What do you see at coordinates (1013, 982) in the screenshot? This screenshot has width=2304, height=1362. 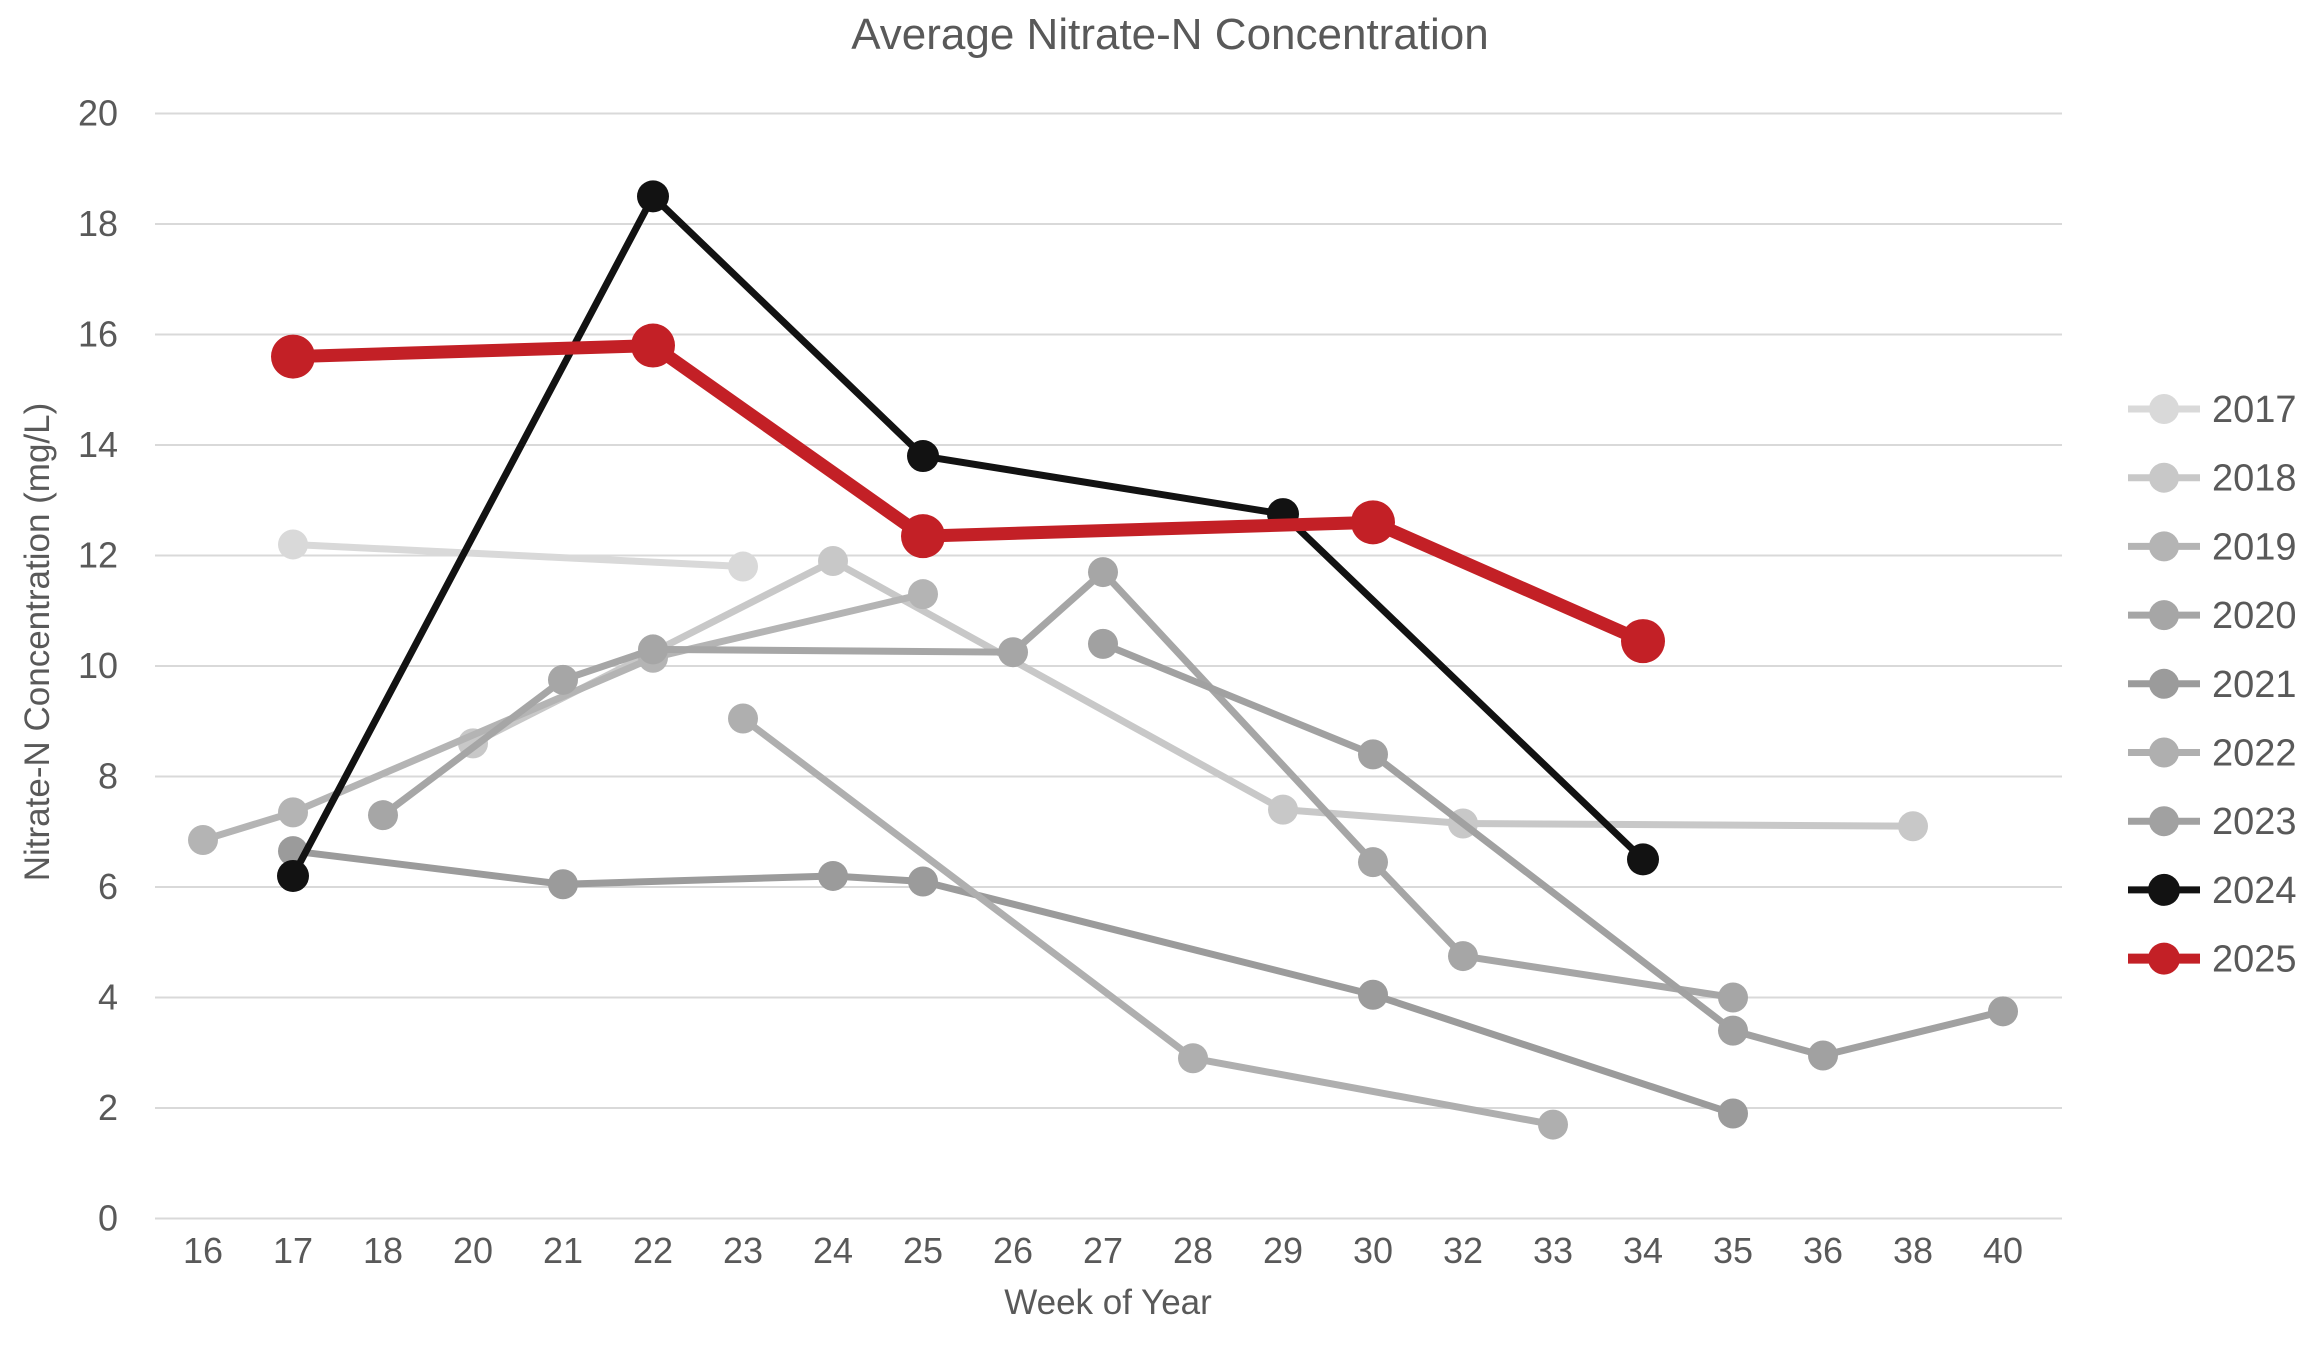 I see `series-line-2021` at bounding box center [1013, 982].